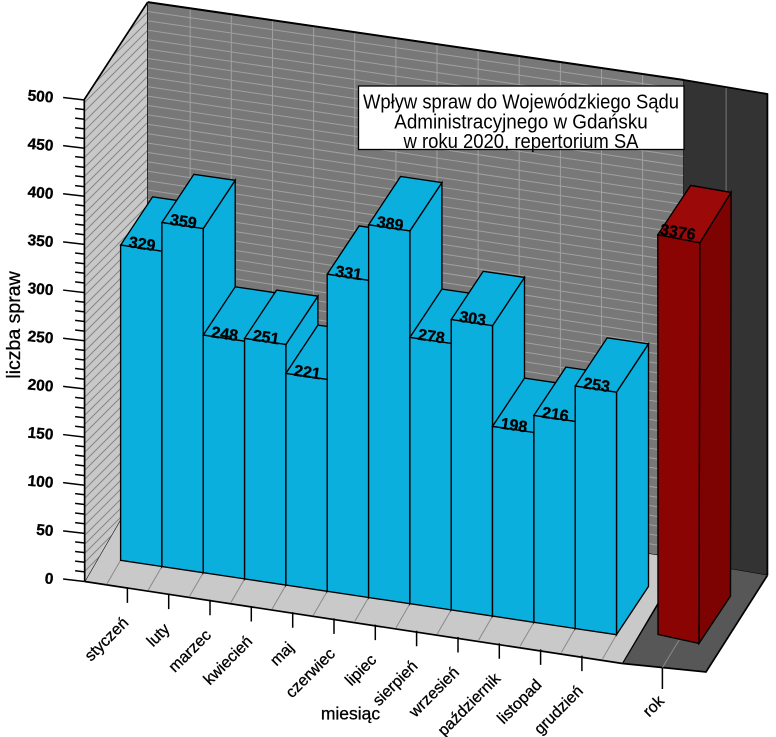  Describe the element at coordinates (142, 244) in the screenshot. I see `svg-text: 329` at that location.